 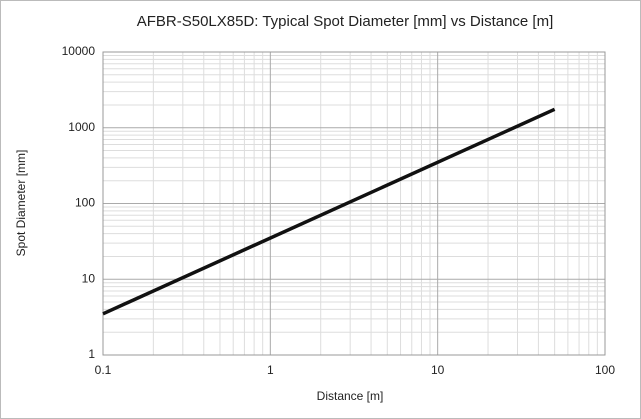 I want to click on y-tick-label: 1, so click(x=91, y=354).